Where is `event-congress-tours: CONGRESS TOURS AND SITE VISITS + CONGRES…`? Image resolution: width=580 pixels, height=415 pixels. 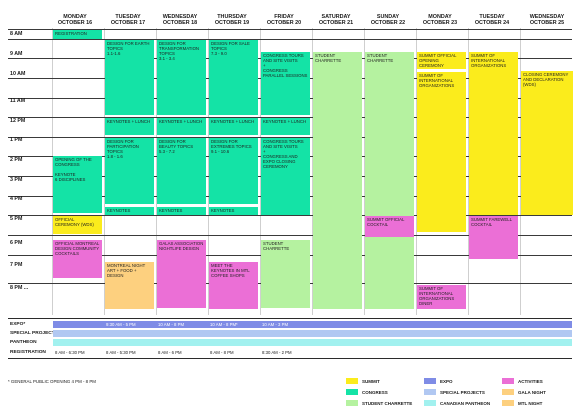 event-congress-tours: CONGRESS TOURS AND SITE VISITS + CONGRES… is located at coordinates (285, 83).